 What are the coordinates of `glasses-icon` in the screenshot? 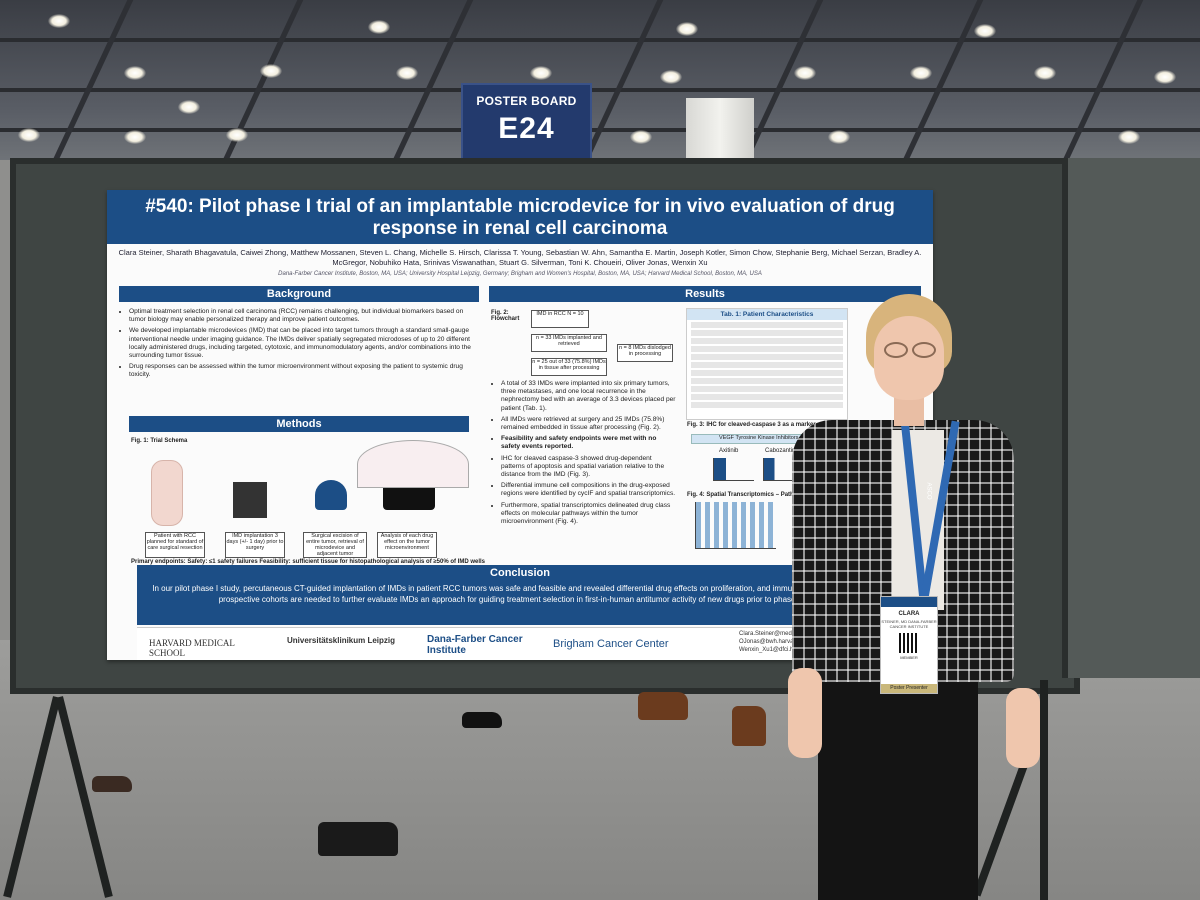 It's located at (909, 351).